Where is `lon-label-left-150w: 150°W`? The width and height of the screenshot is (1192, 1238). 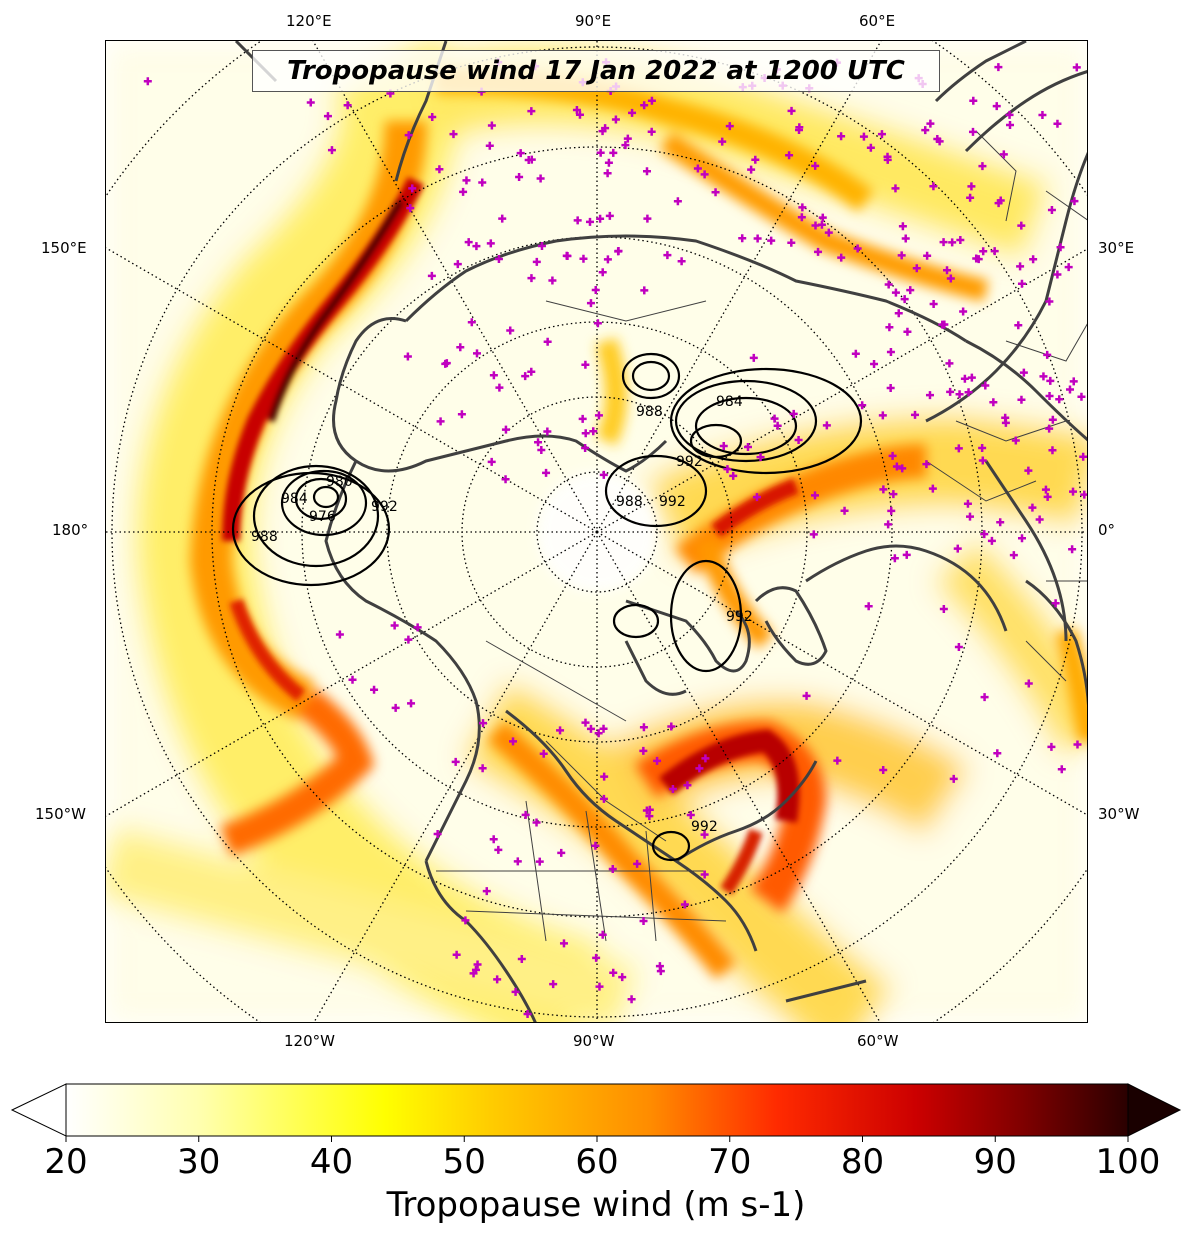 lon-label-left-150w: 150°W is located at coordinates (60, 814).